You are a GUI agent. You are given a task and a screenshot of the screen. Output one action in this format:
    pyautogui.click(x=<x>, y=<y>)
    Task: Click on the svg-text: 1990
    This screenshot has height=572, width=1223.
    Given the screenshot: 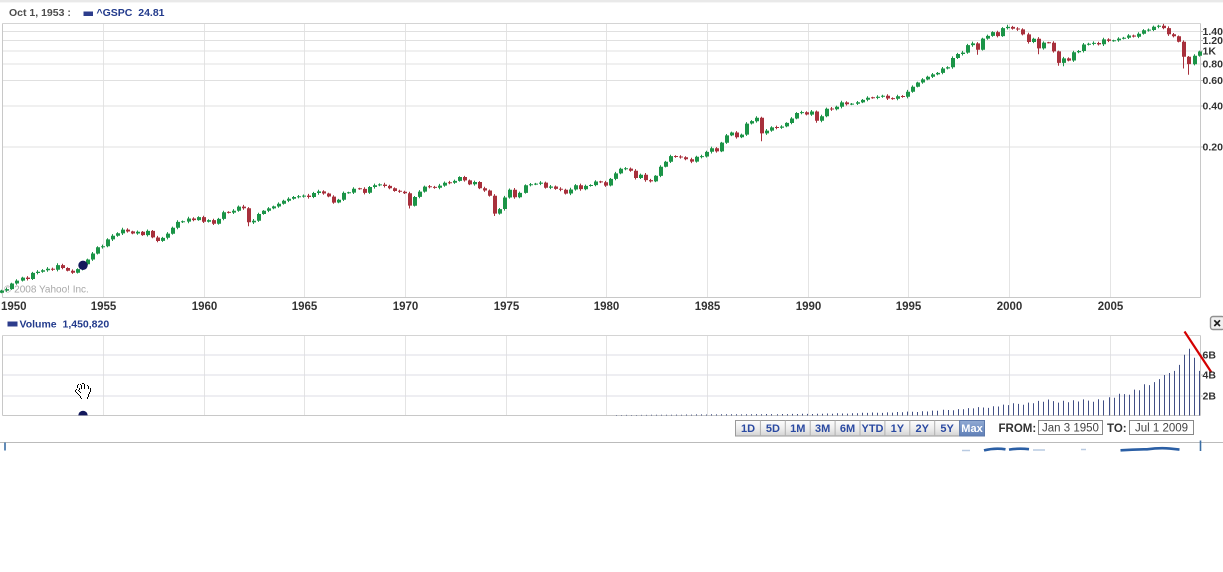 What is the action you would take?
    pyautogui.click(x=809, y=307)
    